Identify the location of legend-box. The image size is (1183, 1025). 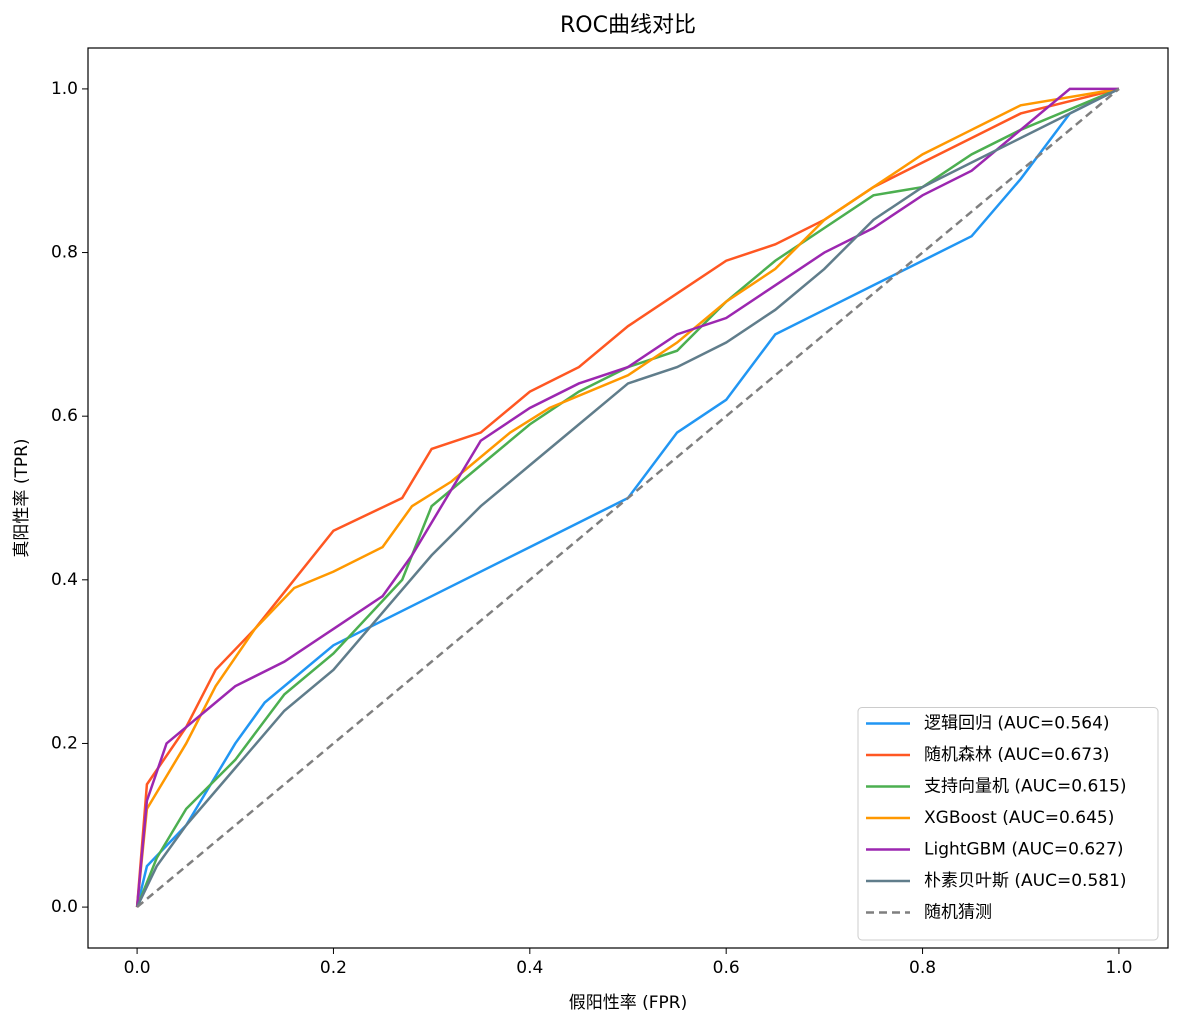
(1008, 824).